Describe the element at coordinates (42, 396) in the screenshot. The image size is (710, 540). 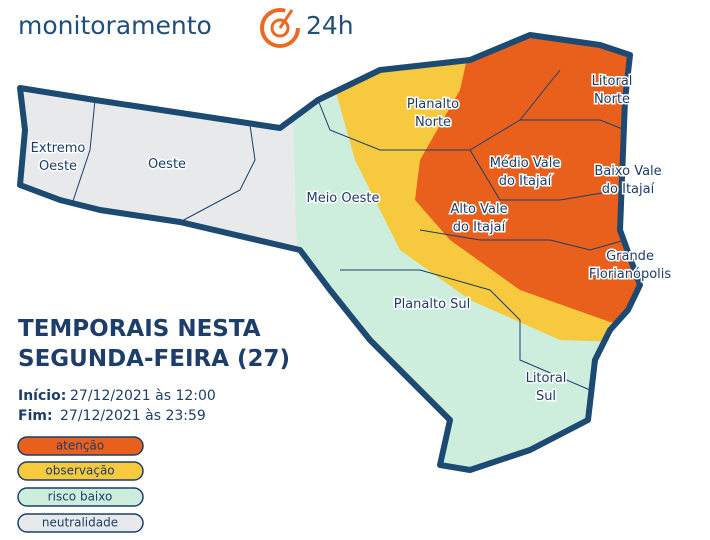
I see `start-label: Início:` at that location.